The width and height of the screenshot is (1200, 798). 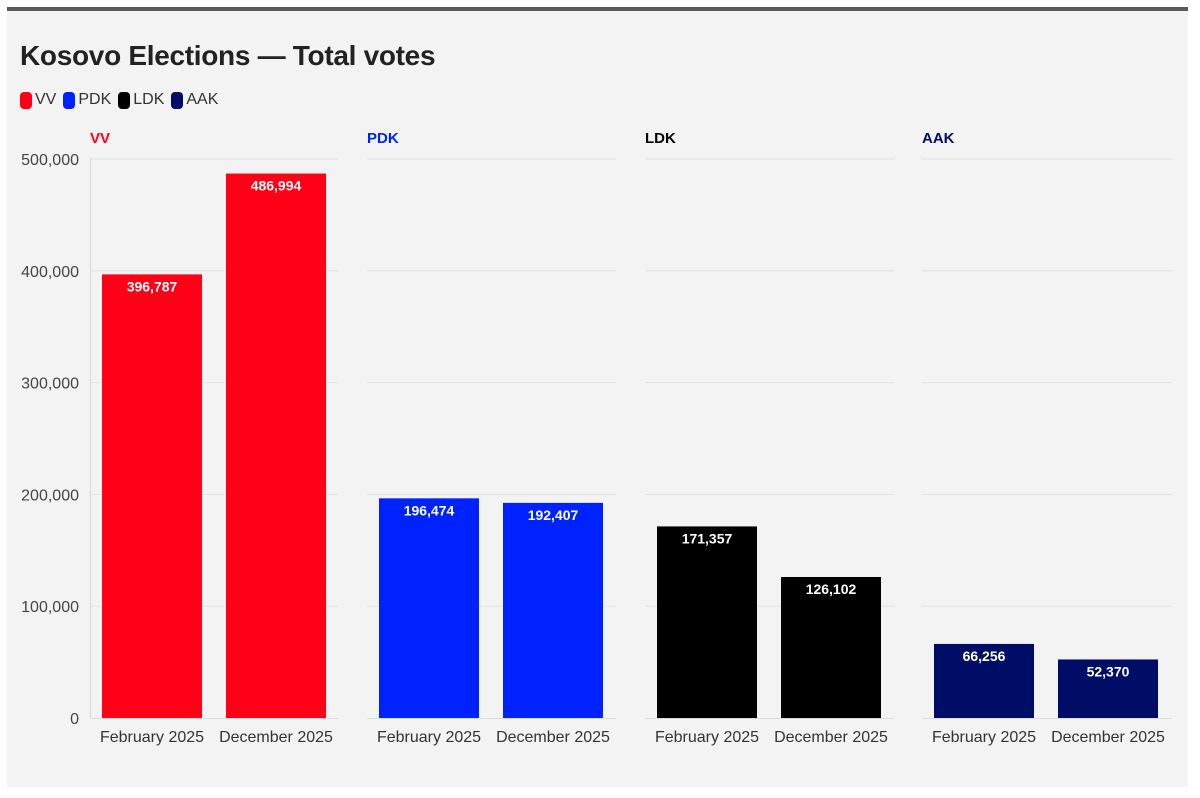 I want to click on y-tick-label: 400,000, so click(x=50, y=272).